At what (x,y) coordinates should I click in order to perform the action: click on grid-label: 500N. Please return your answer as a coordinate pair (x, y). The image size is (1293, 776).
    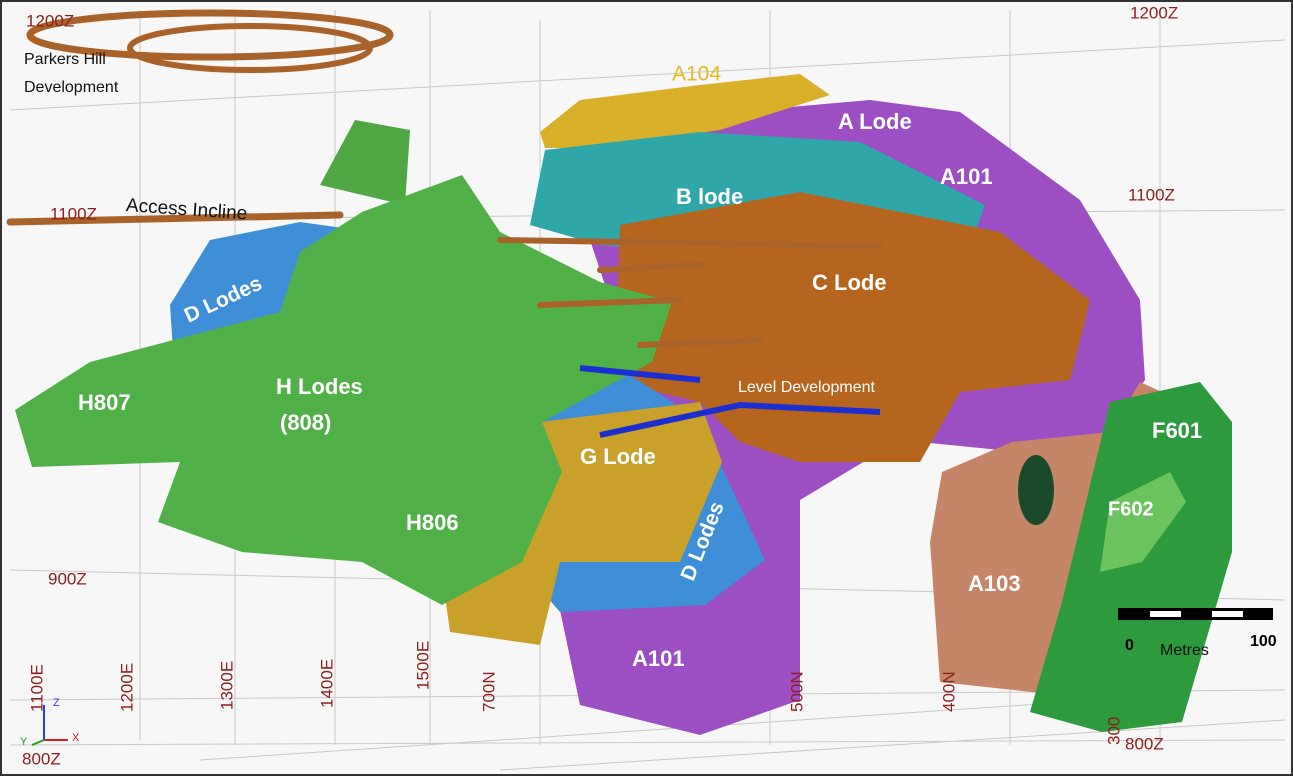
    Looking at the image, I should click on (796, 691).